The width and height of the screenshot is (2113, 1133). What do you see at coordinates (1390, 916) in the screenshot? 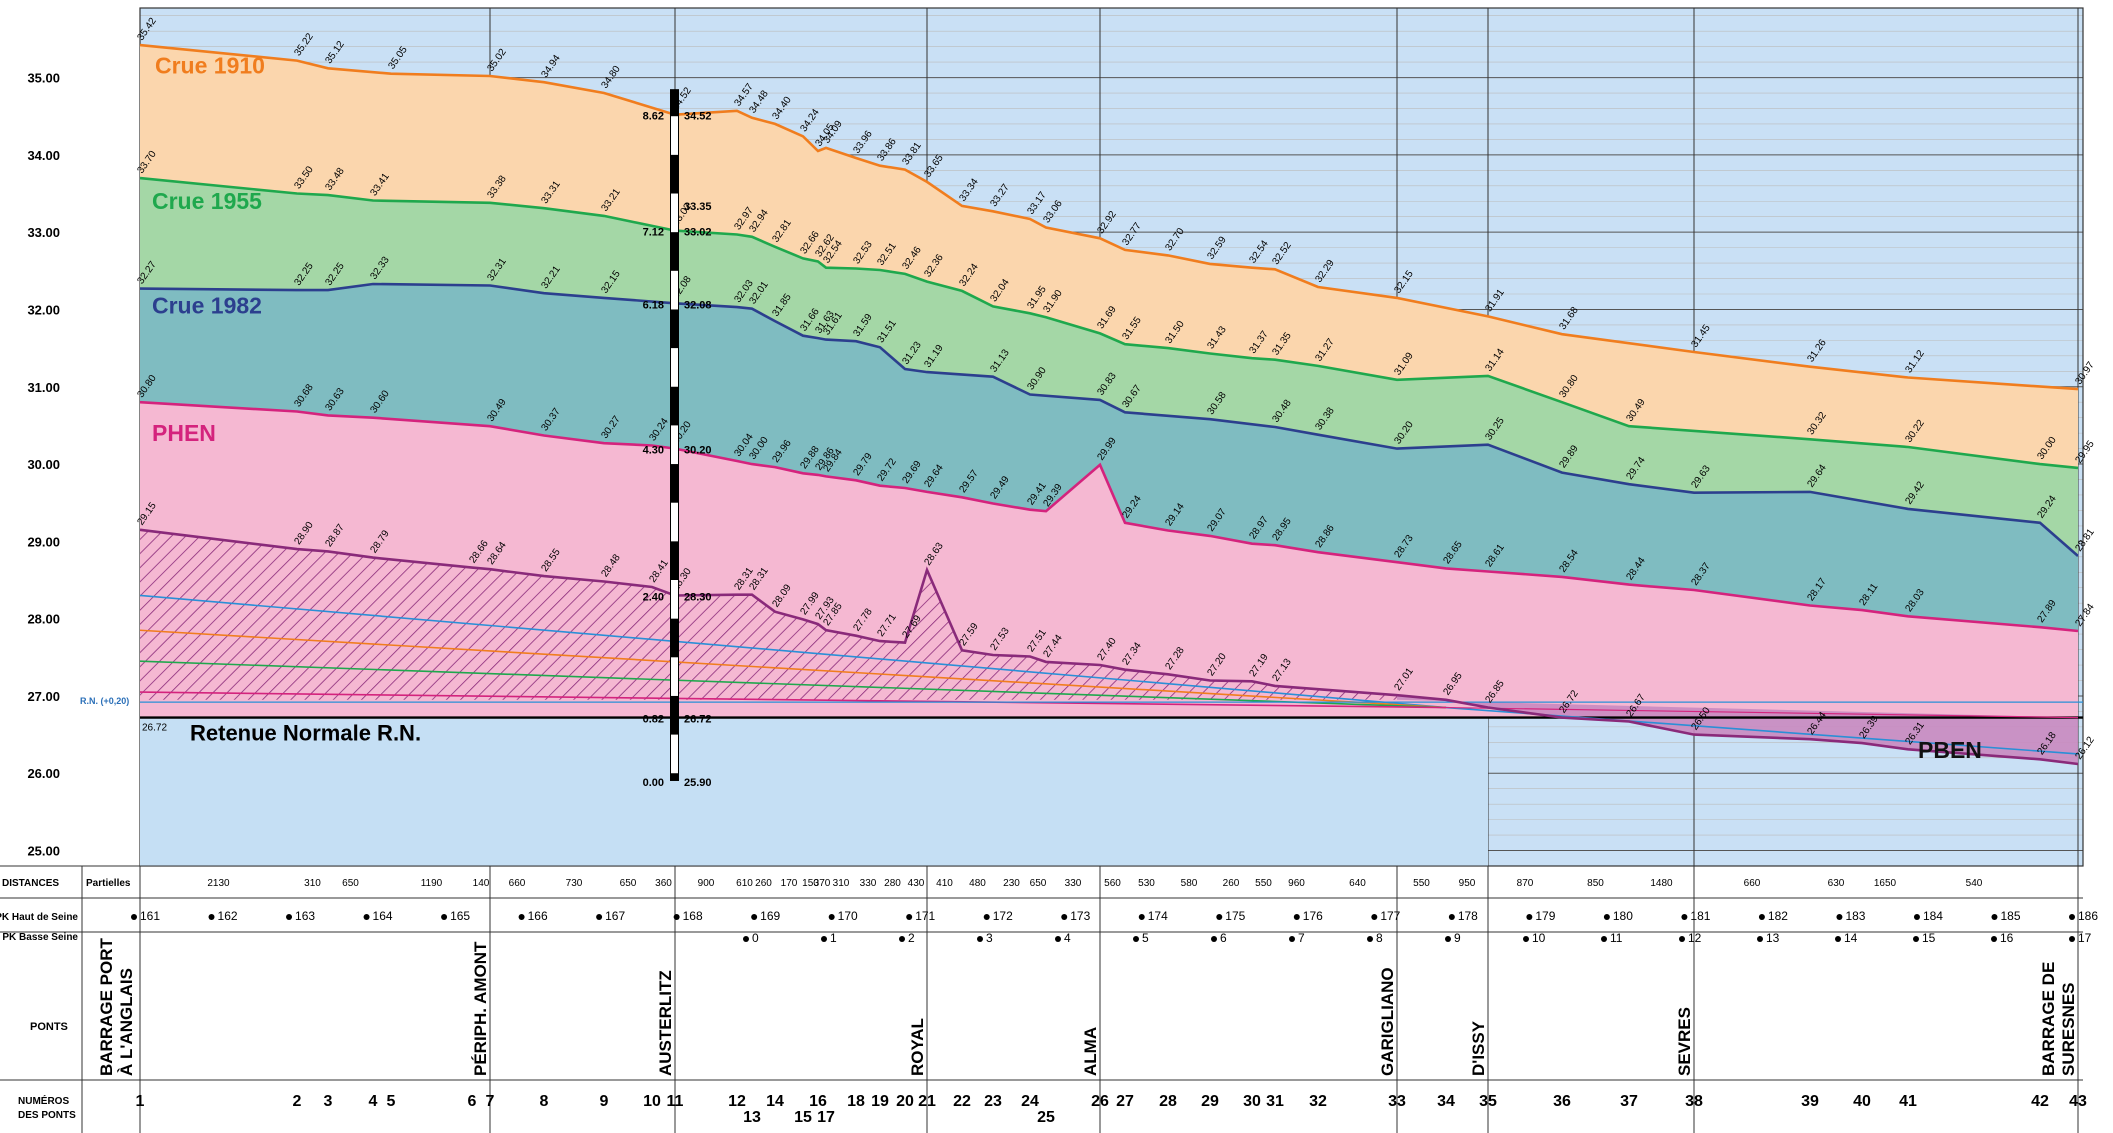
I see `pk-haut-value: 177` at bounding box center [1390, 916].